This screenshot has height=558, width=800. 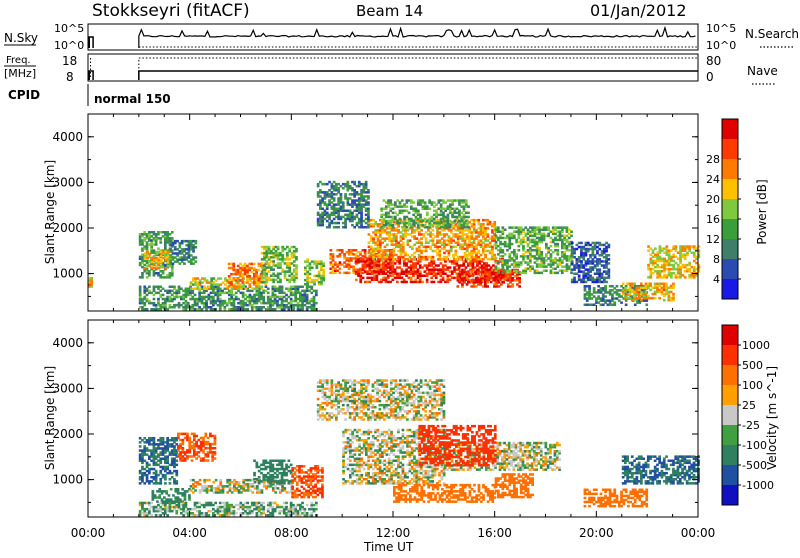 I want to click on nsky-tick-top: 10^5, so click(x=69, y=28).